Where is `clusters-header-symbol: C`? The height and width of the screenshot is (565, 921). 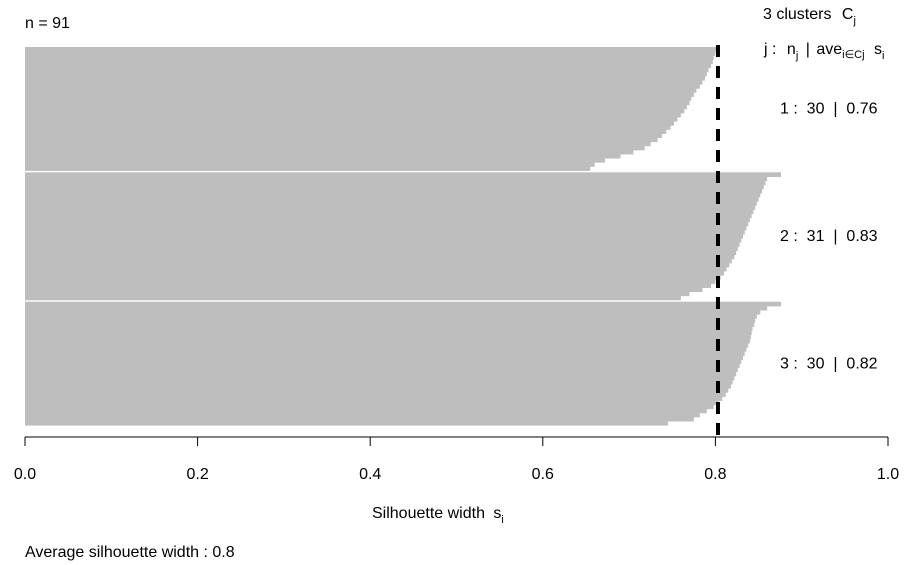 clusters-header-symbol: C is located at coordinates (848, 14).